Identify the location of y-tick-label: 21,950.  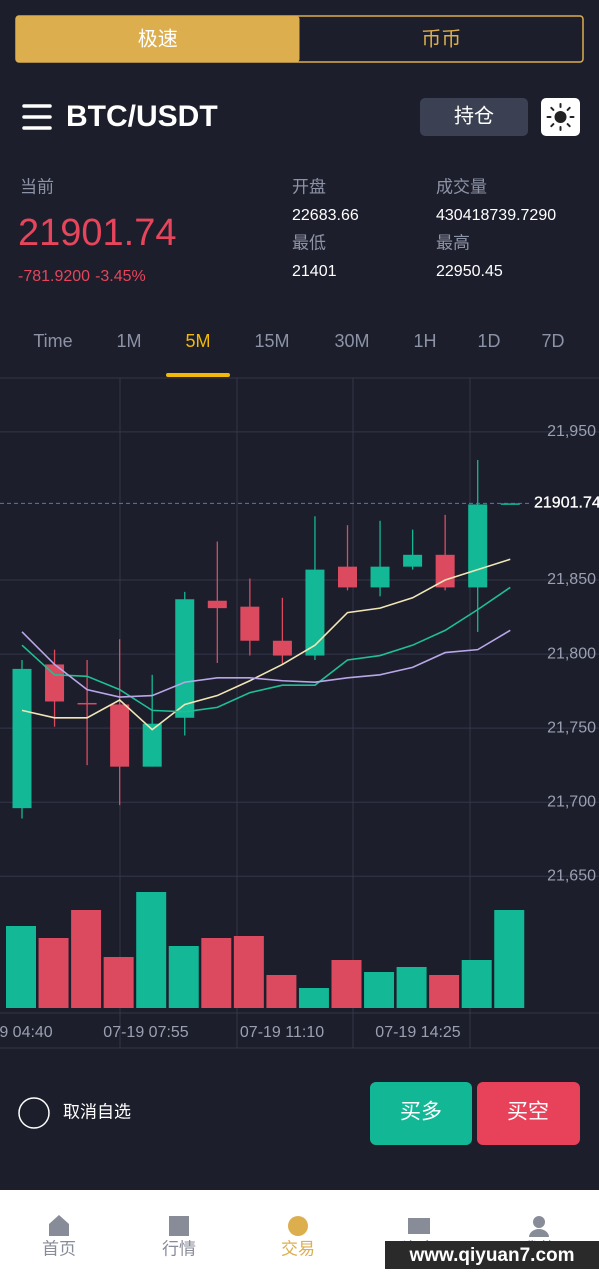
(571, 431).